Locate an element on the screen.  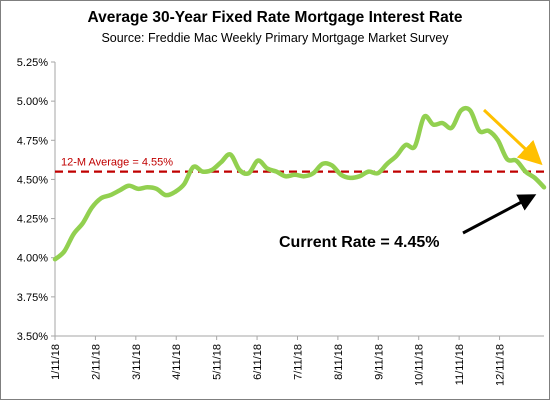
y-tick-label: 4.00% is located at coordinates (32, 259).